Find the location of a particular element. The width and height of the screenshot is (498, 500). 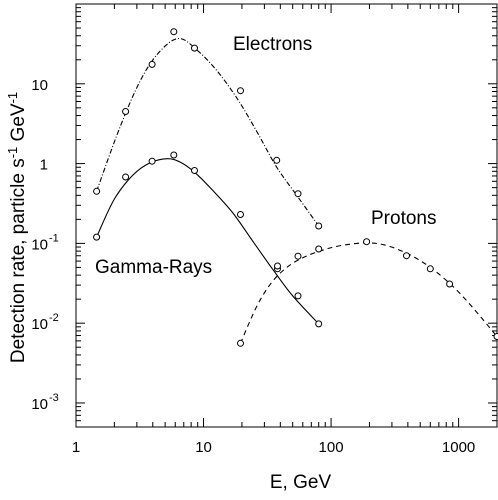

y-tick-exponent: -2 is located at coordinates (54, 318).